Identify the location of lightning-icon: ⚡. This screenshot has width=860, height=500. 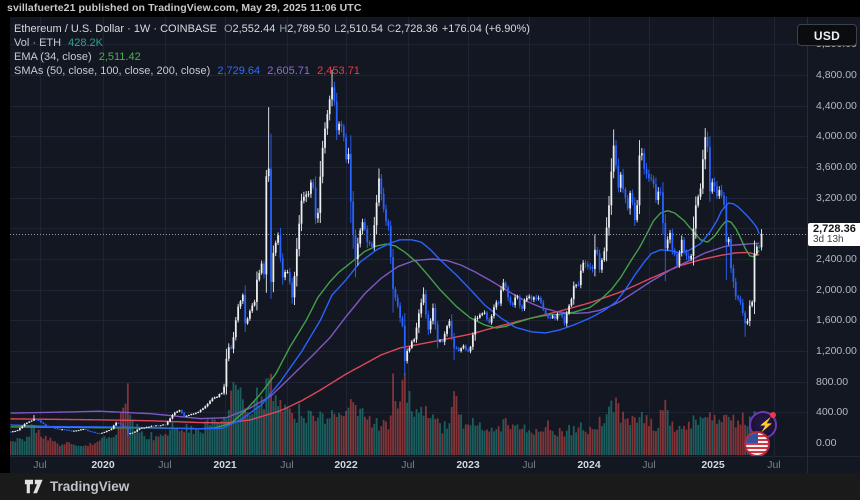
(766, 424).